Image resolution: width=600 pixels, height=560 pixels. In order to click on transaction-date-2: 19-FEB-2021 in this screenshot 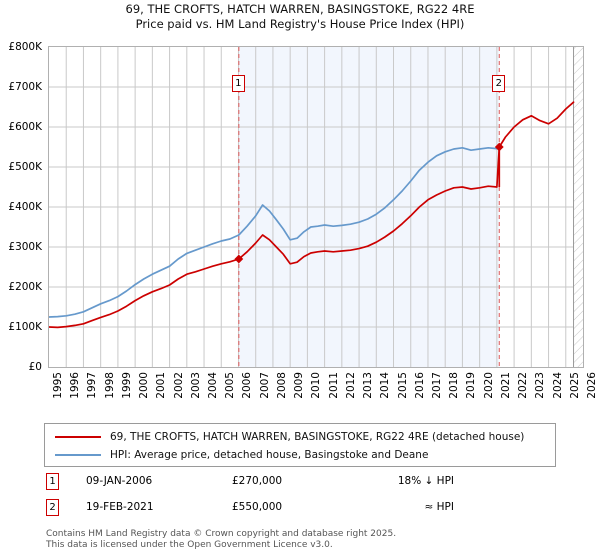, I will do `click(120, 507)`.